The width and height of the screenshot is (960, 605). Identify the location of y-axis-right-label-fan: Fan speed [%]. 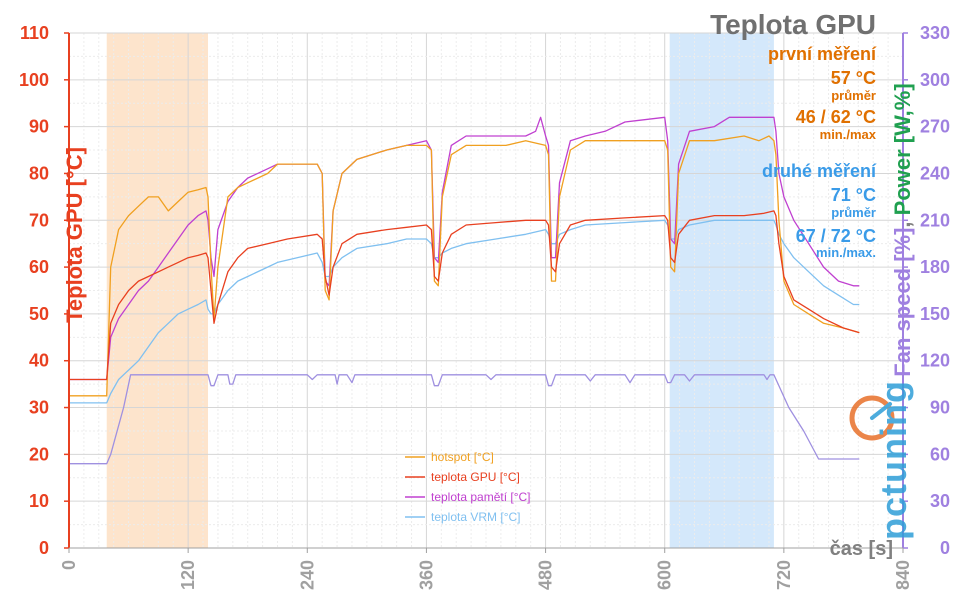
(902, 302).